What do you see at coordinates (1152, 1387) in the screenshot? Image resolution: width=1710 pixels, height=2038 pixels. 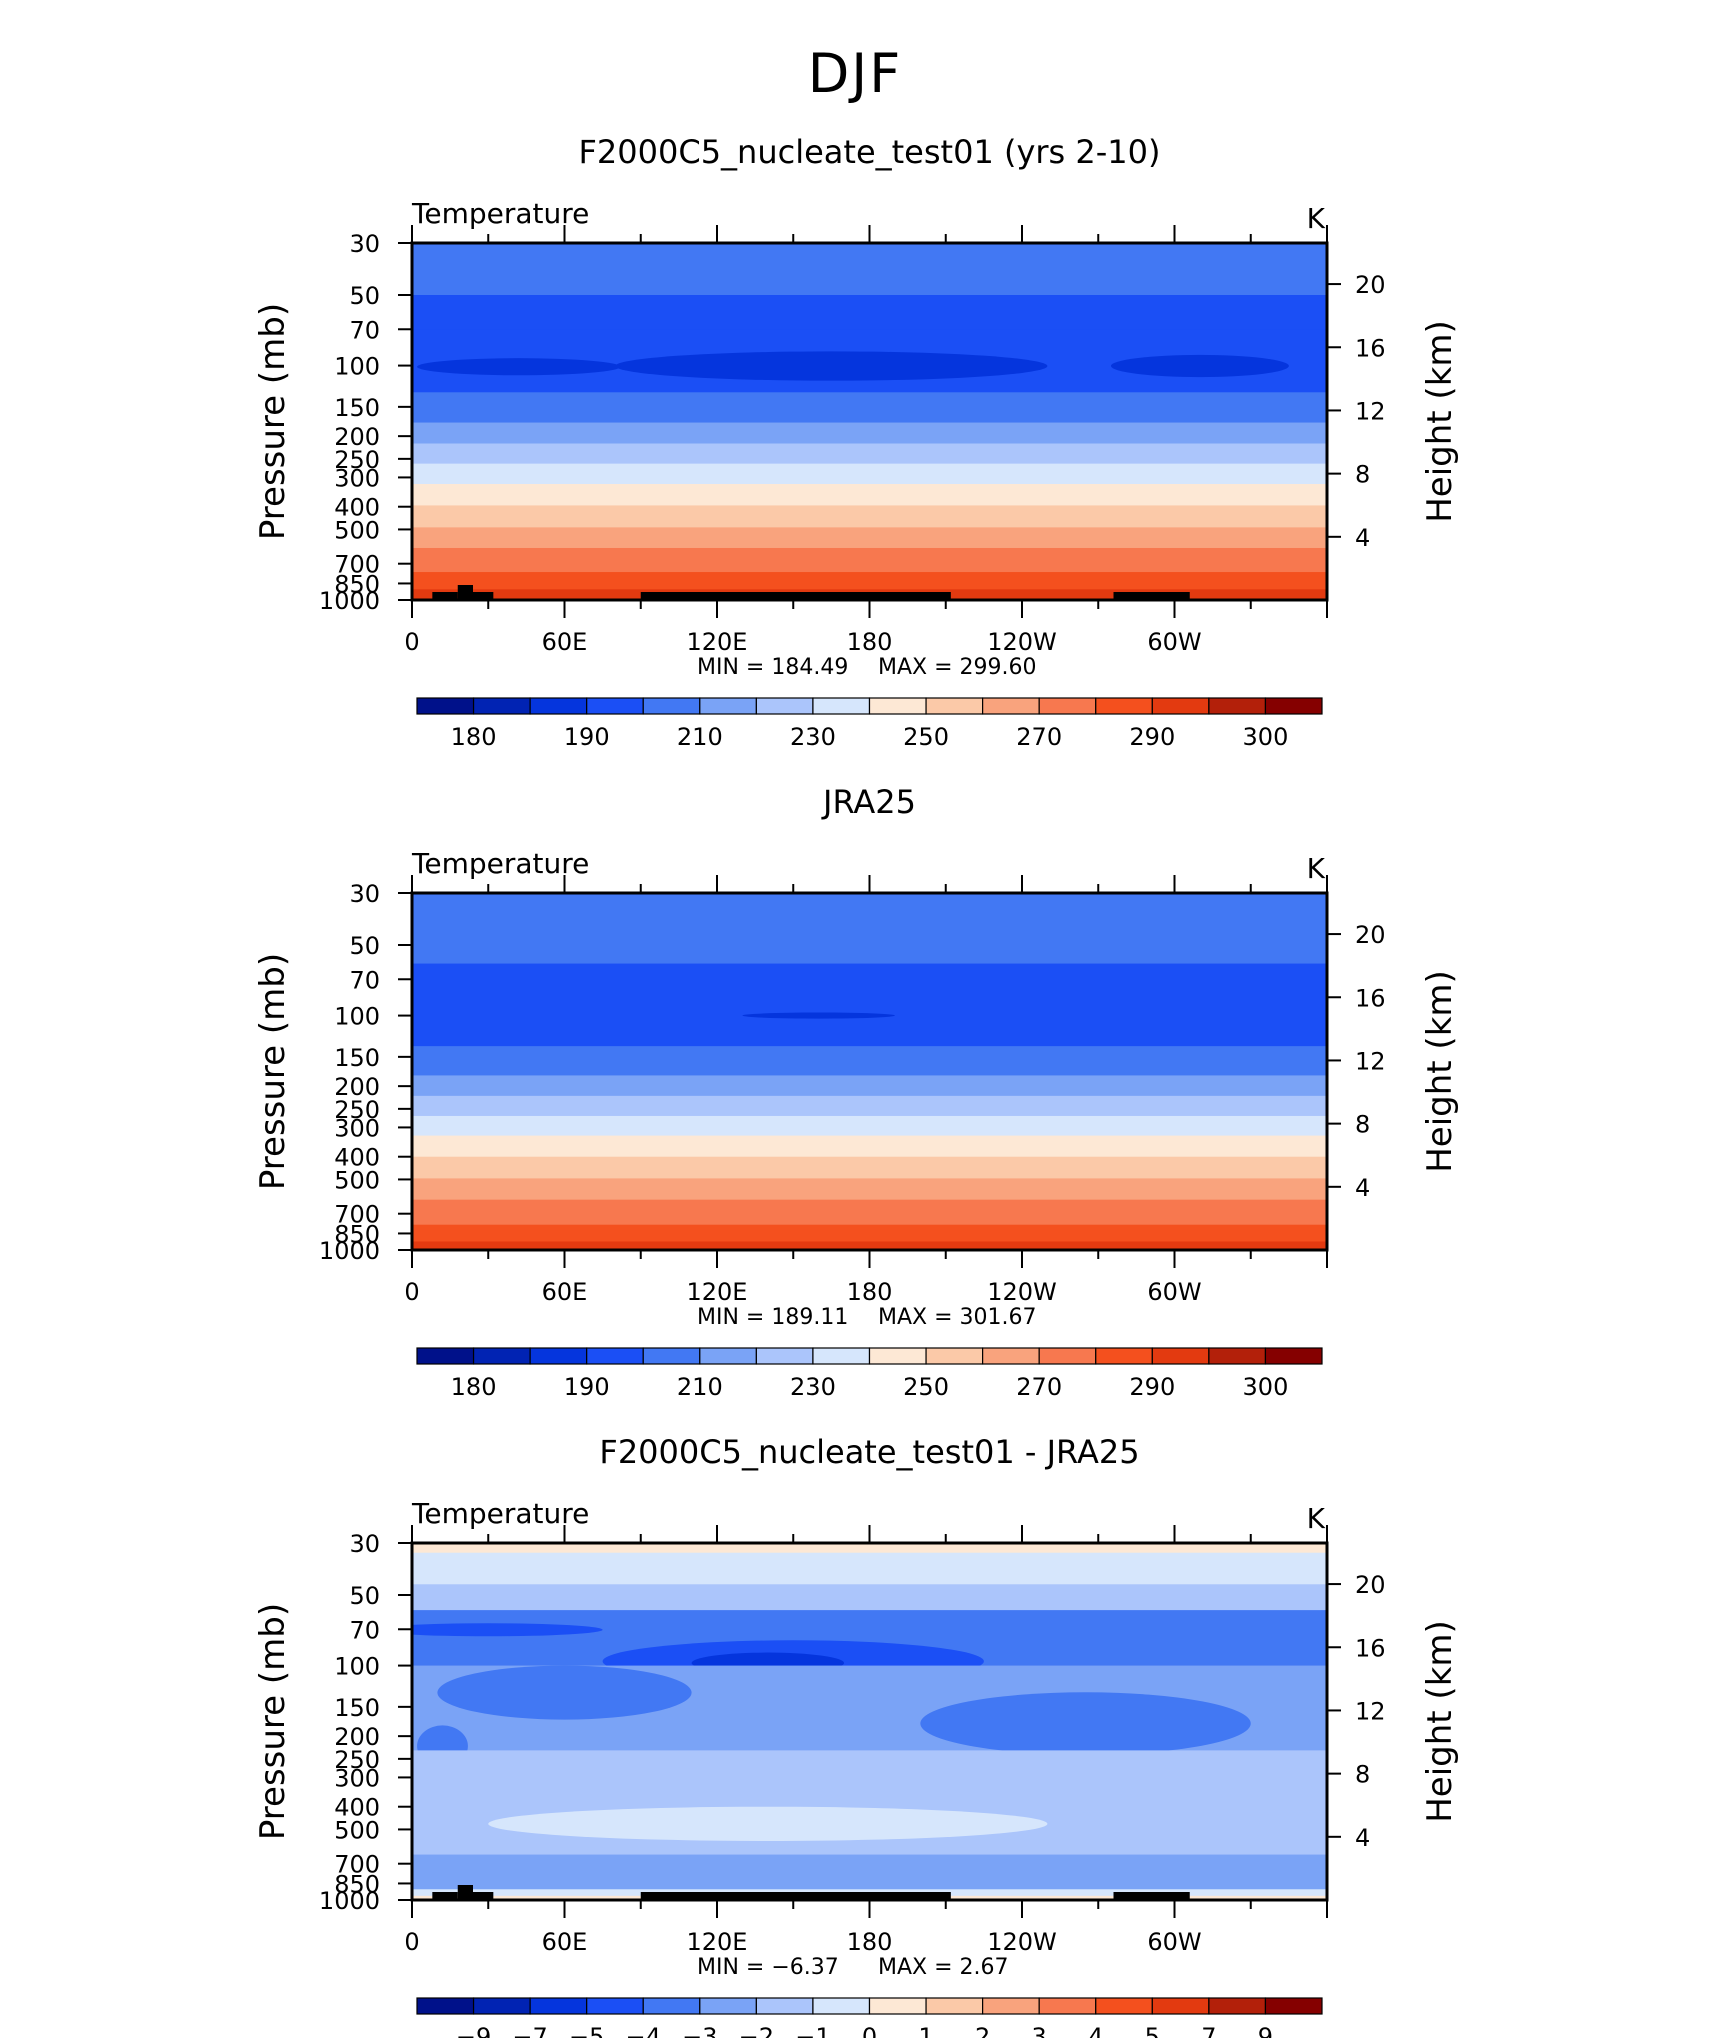 I see `colorbar-label: 290` at bounding box center [1152, 1387].